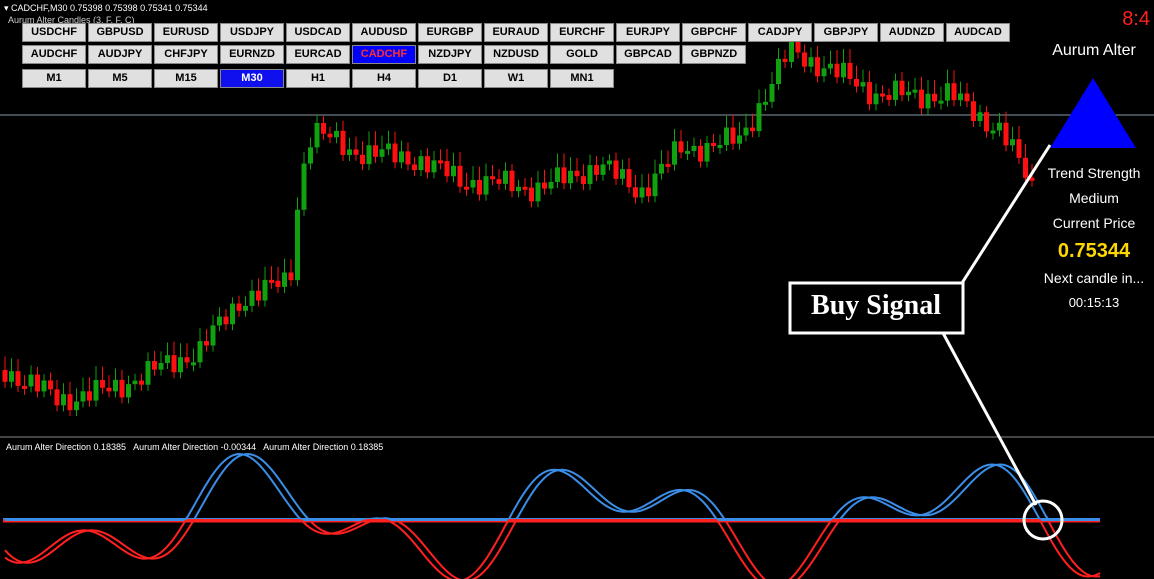  I want to click on timeframe-button: H1, so click(318, 78).